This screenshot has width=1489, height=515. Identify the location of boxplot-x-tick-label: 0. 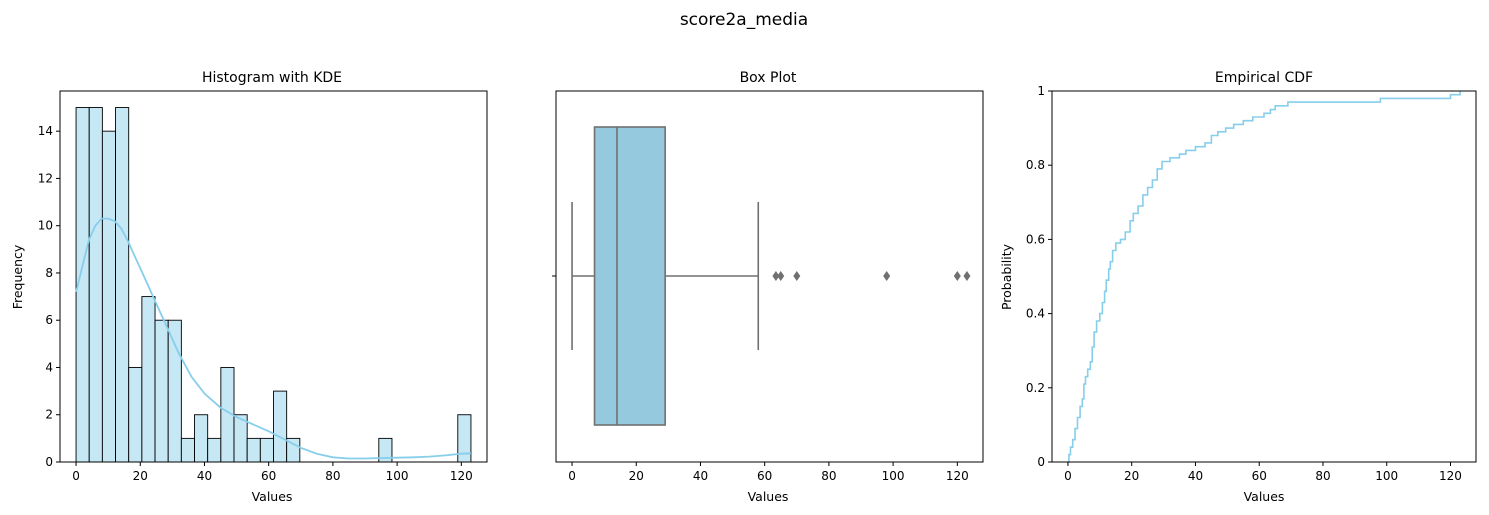
(572, 476).